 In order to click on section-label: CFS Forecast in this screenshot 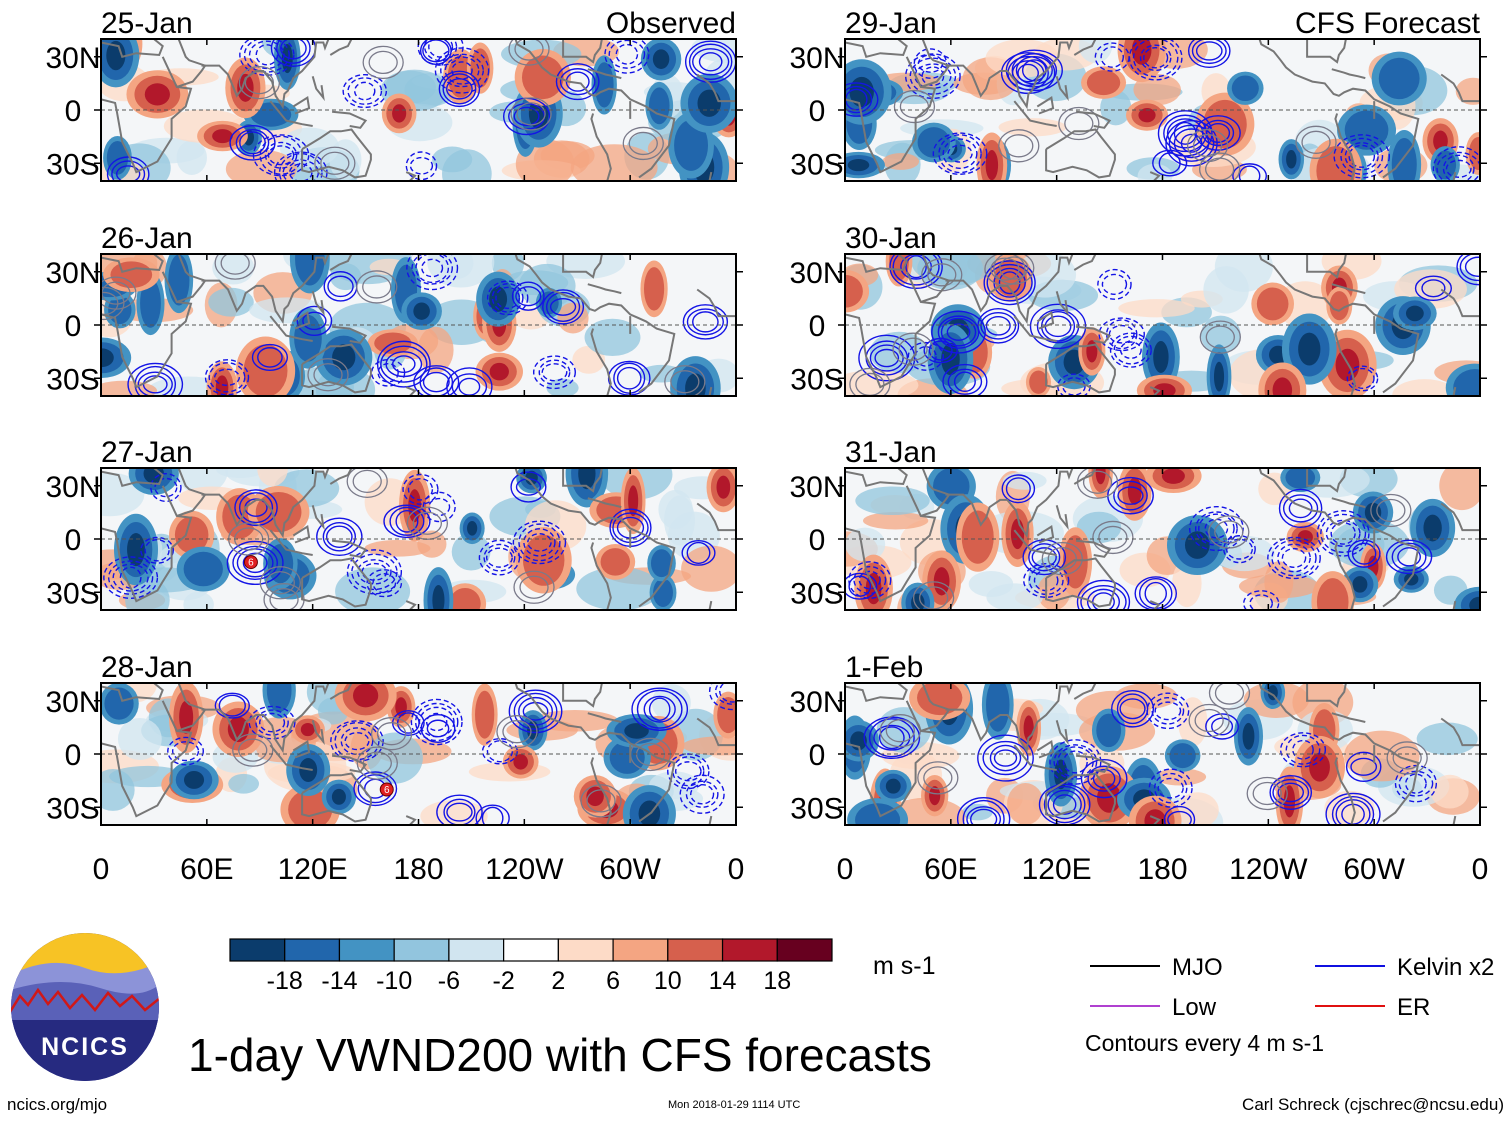, I will do `click(1388, 23)`.